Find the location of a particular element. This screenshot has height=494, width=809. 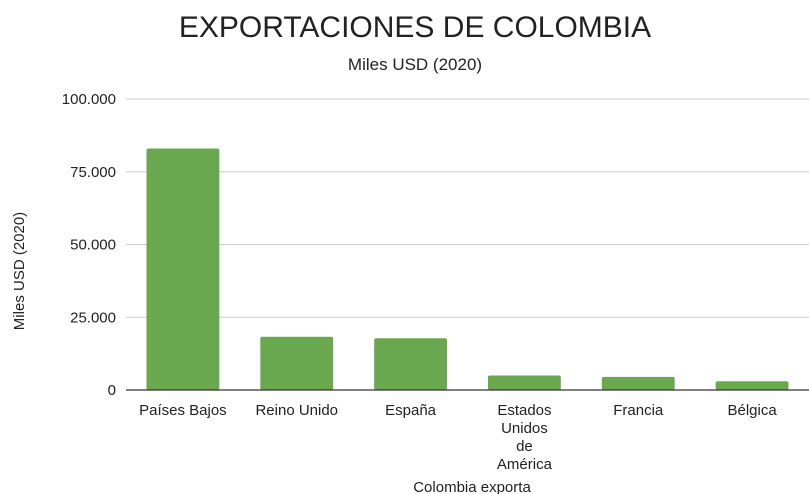

x-tick-label: Bélgica is located at coordinates (752, 410).